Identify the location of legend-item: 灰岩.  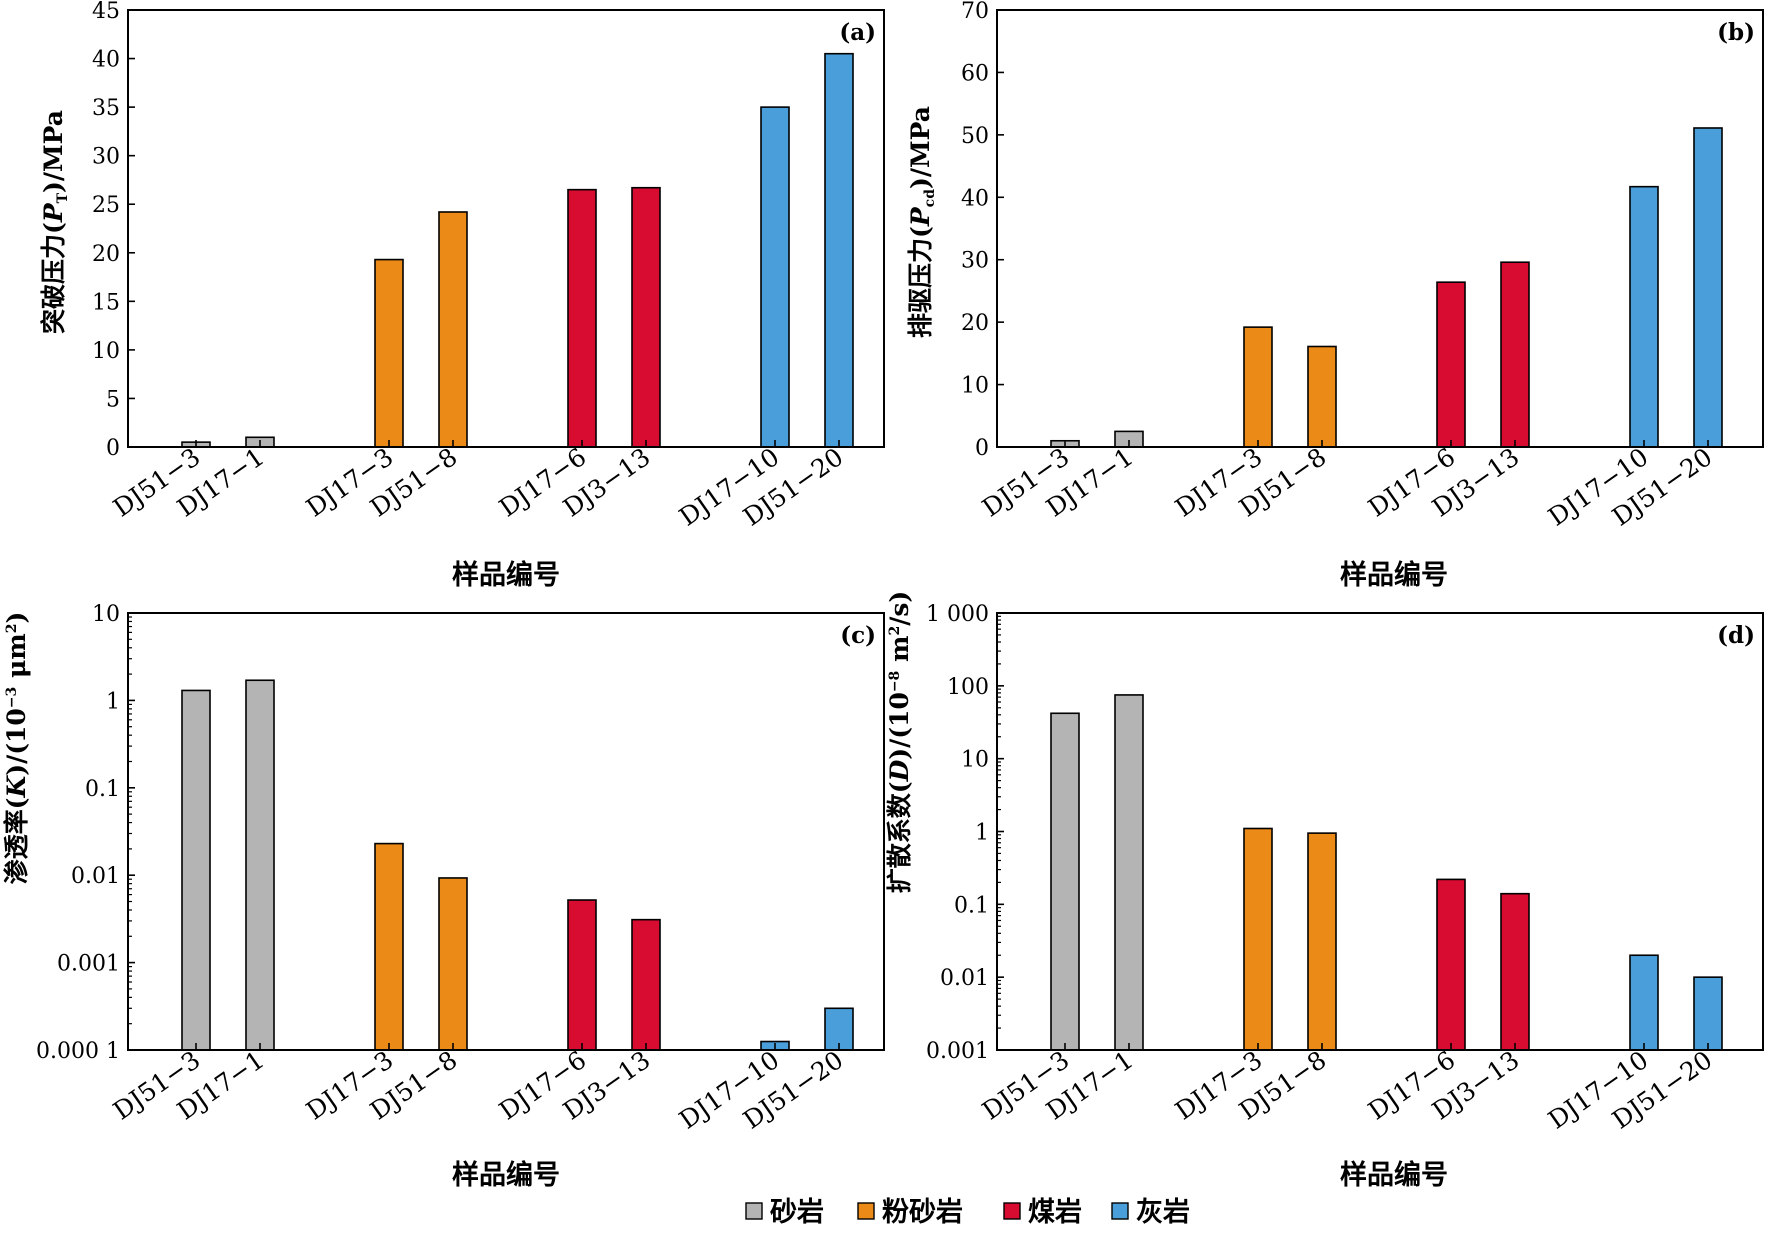
(1150, 1212).